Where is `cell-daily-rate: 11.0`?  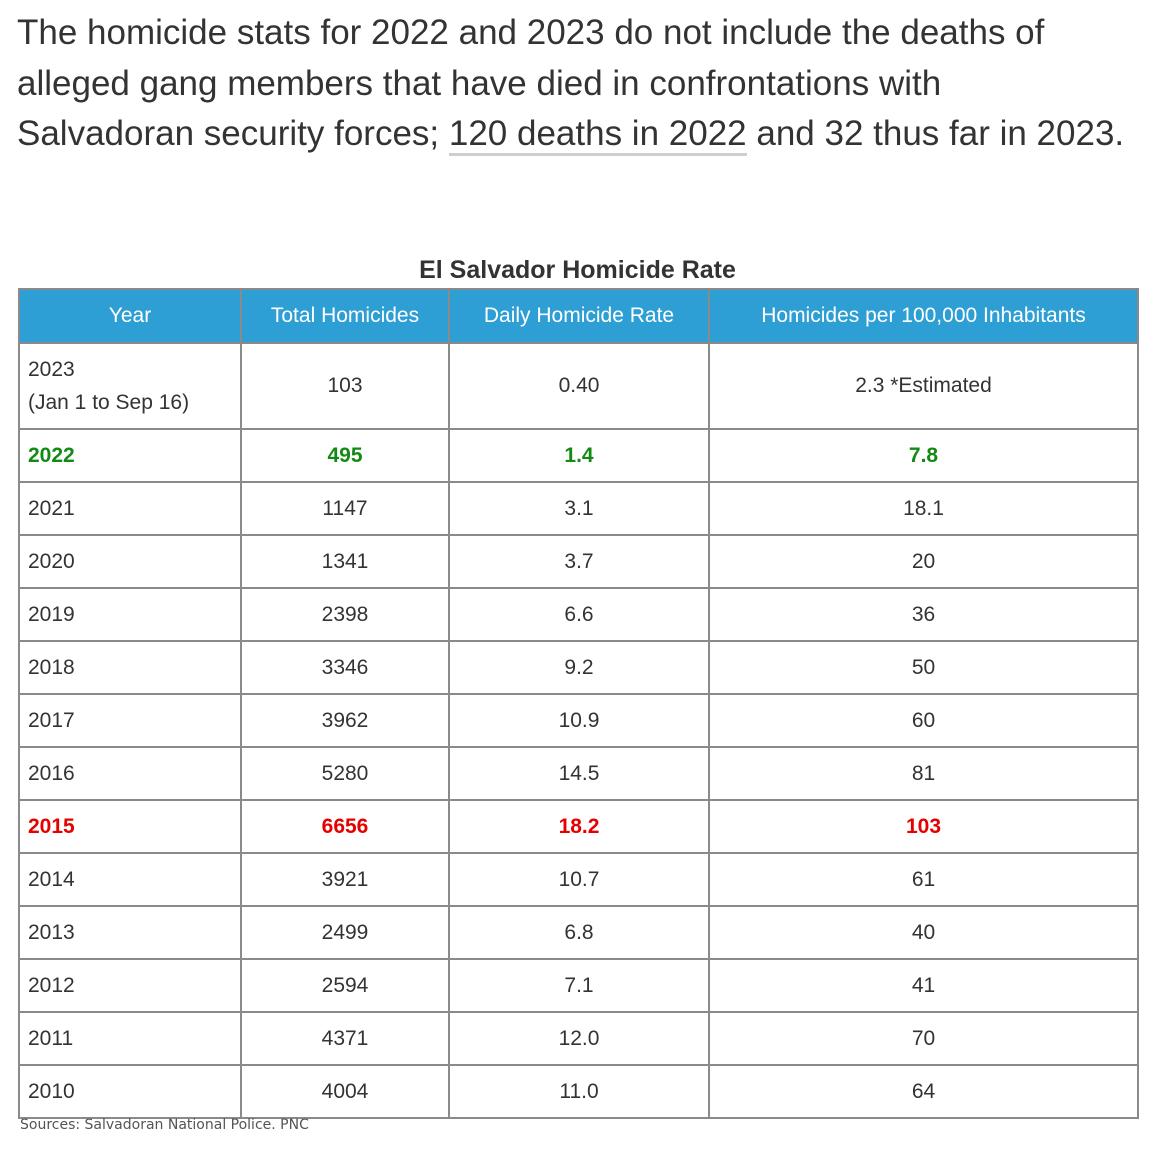 cell-daily-rate: 11.0 is located at coordinates (579, 1091).